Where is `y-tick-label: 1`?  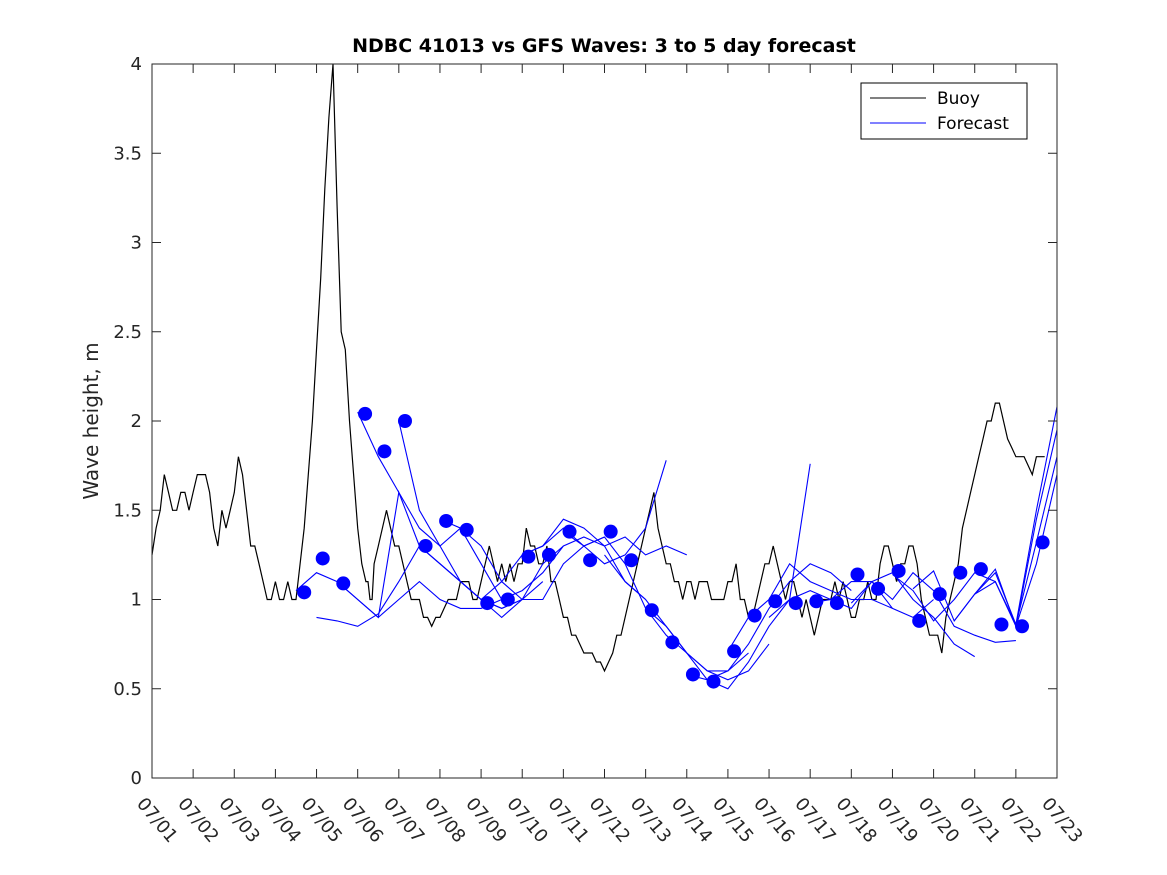 y-tick-label: 1 is located at coordinates (136, 600).